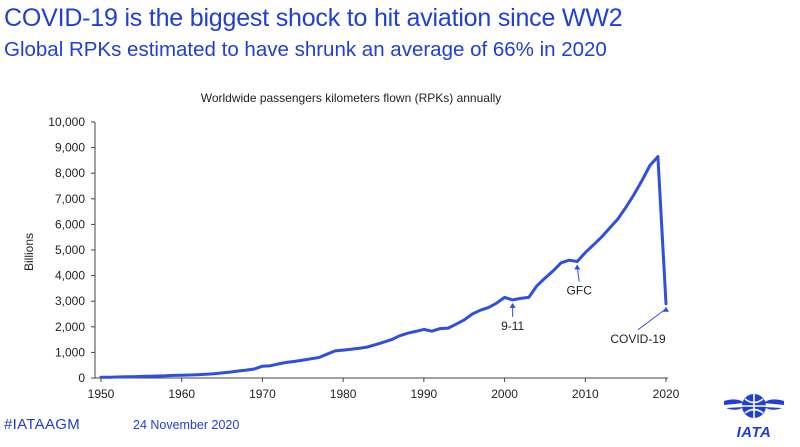  Describe the element at coordinates (186, 425) in the screenshot. I see `footer-date: 24 November 2020` at that location.